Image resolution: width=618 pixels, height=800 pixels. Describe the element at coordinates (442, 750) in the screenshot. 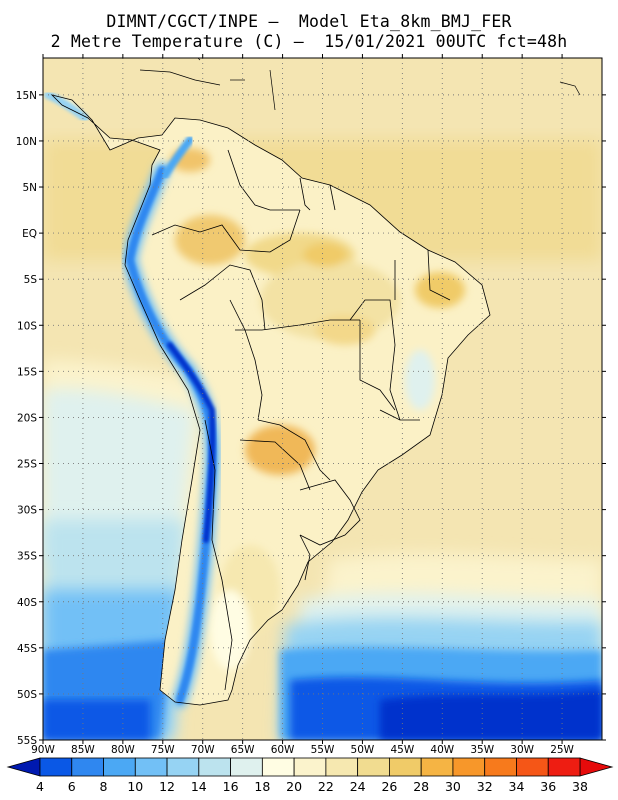

I see `lon-label: 40W` at that location.